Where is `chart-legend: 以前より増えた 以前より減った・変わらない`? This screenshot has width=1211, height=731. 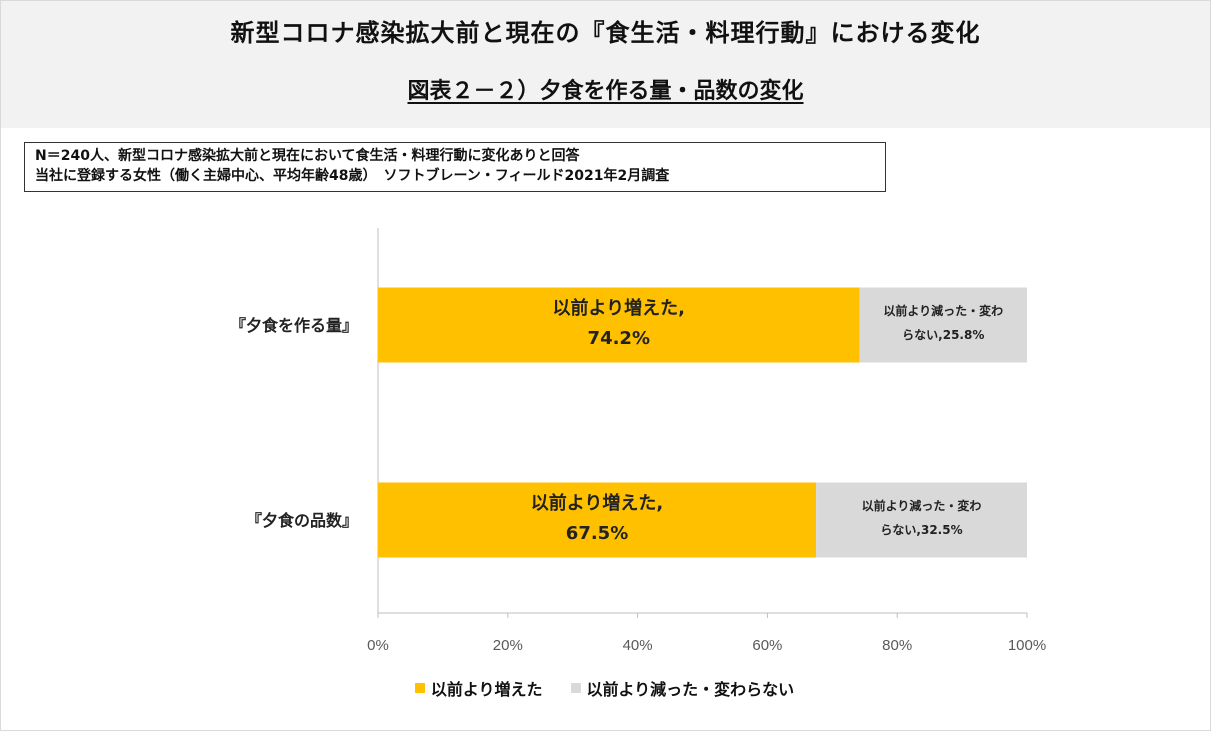
chart-legend: 以前より増えた 以前より減った・変わらない is located at coordinates (604, 688).